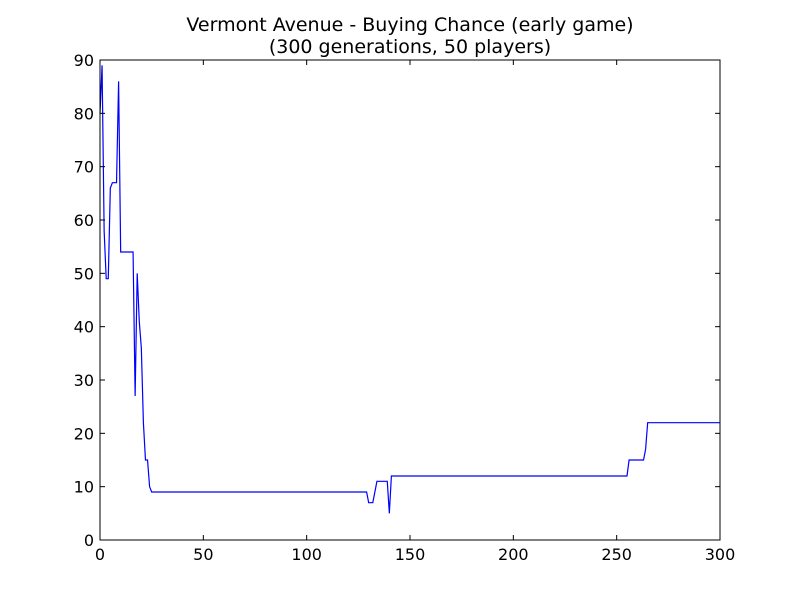 The height and width of the screenshot is (600, 800). Describe the element at coordinates (84, 113) in the screenshot. I see `y-tick-label: 80` at that location.